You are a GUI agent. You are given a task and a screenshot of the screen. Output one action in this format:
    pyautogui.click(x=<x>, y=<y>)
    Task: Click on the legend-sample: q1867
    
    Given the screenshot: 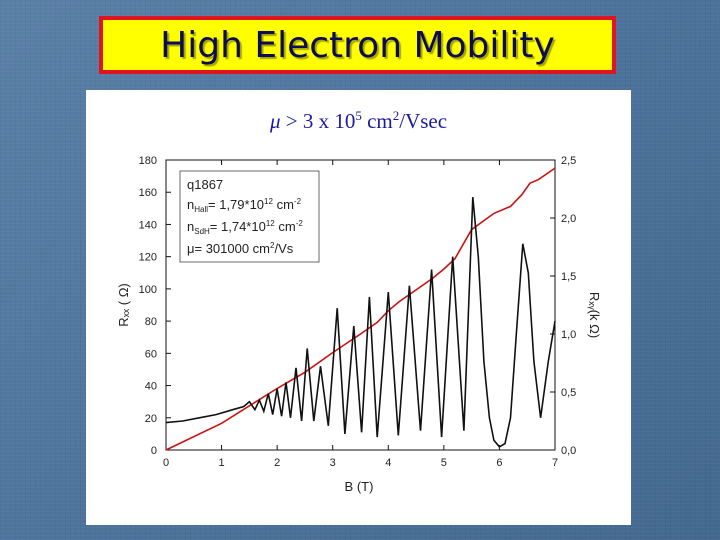 What is the action you would take?
    pyautogui.click(x=205, y=184)
    